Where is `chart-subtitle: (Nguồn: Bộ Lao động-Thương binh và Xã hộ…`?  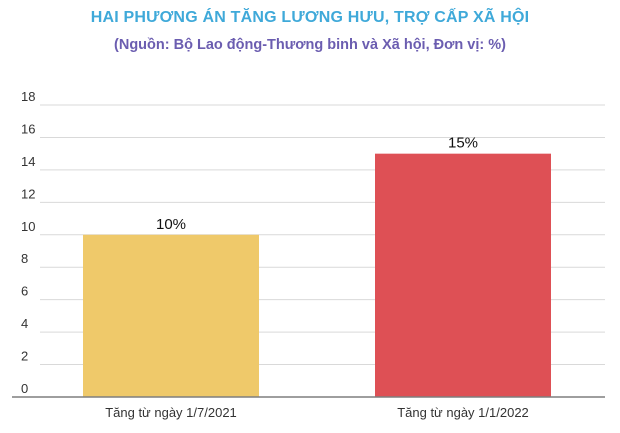 chart-subtitle: (Nguồn: Bộ Lao động-Thương binh và Xã hộ… is located at coordinates (310, 45).